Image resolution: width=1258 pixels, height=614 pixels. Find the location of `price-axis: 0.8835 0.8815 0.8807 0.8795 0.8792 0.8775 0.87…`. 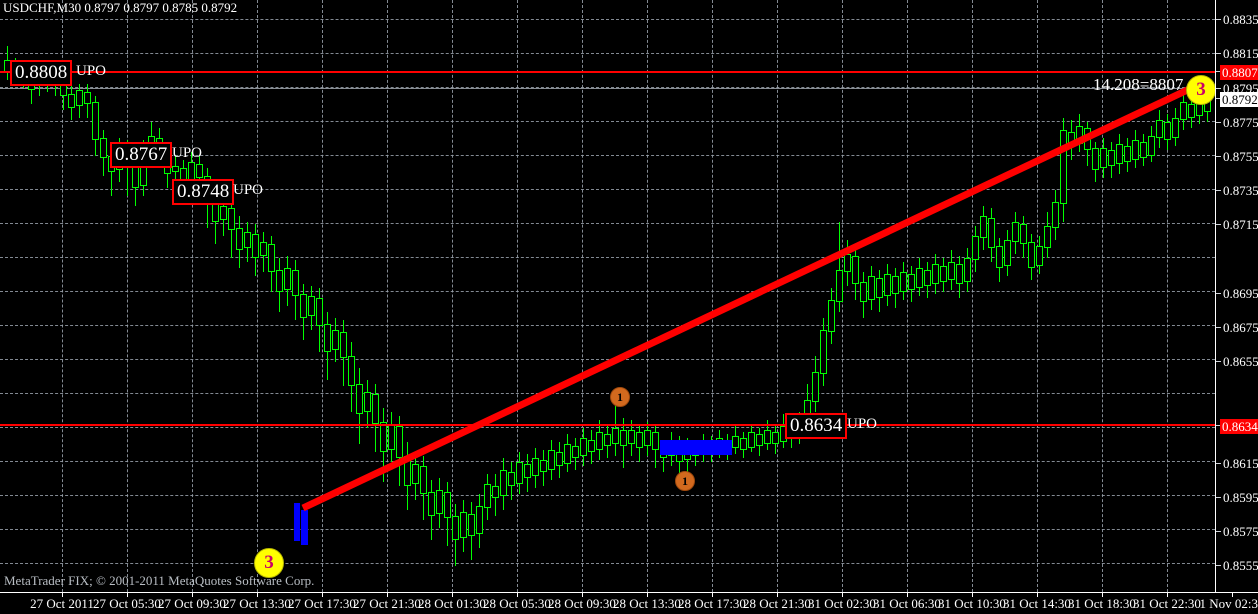

price-axis: 0.8835 0.8815 0.8807 0.8795 0.8792 0.8775 0.87… is located at coordinates (1236, 296).